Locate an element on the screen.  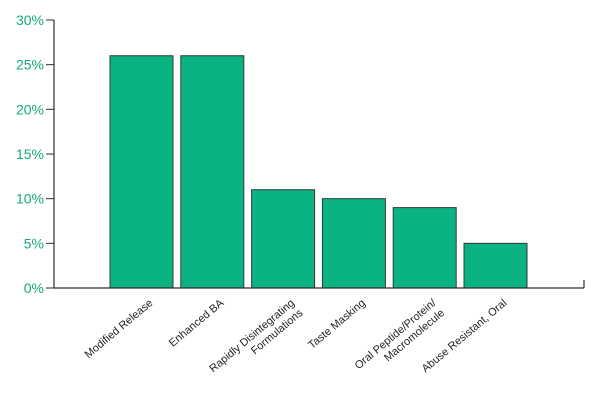
x-category-label: Modified Release is located at coordinates (119, 329).